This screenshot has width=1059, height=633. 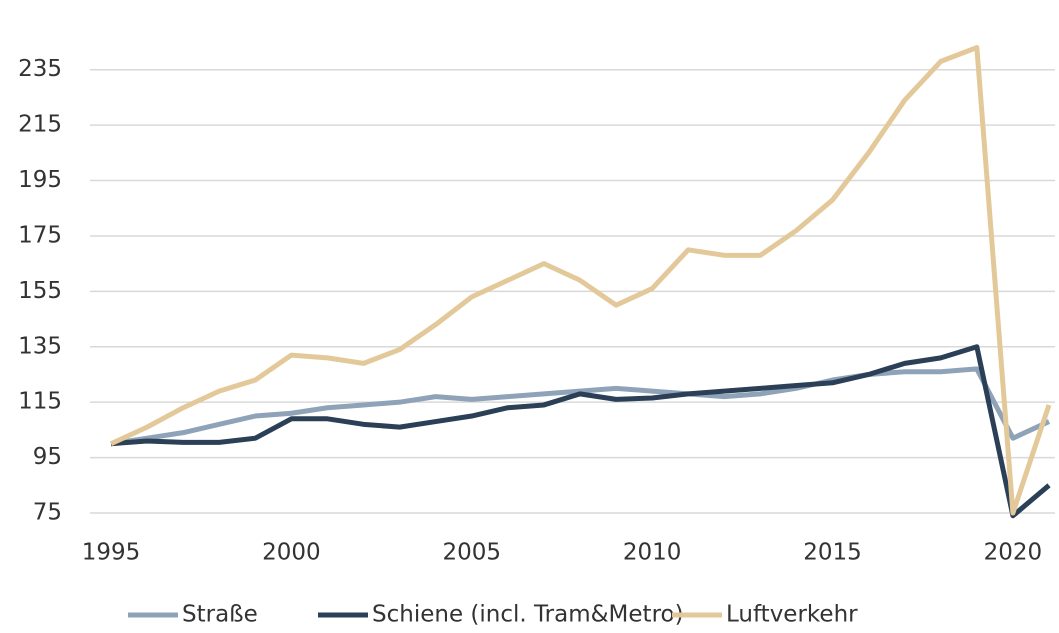 What do you see at coordinates (832, 553) in the screenshot?
I see `x-tick-label: 2015` at bounding box center [832, 553].